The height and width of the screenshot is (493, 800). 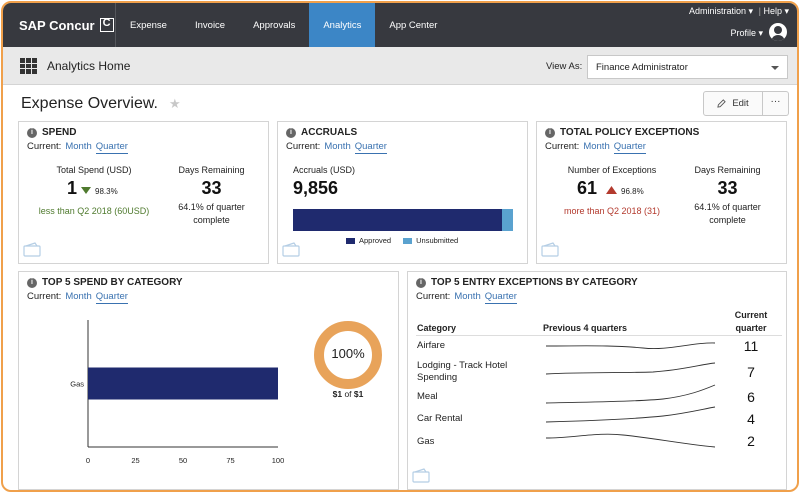 What do you see at coordinates (88, 460) in the screenshot?
I see `x-tick-label: 0` at bounding box center [88, 460].